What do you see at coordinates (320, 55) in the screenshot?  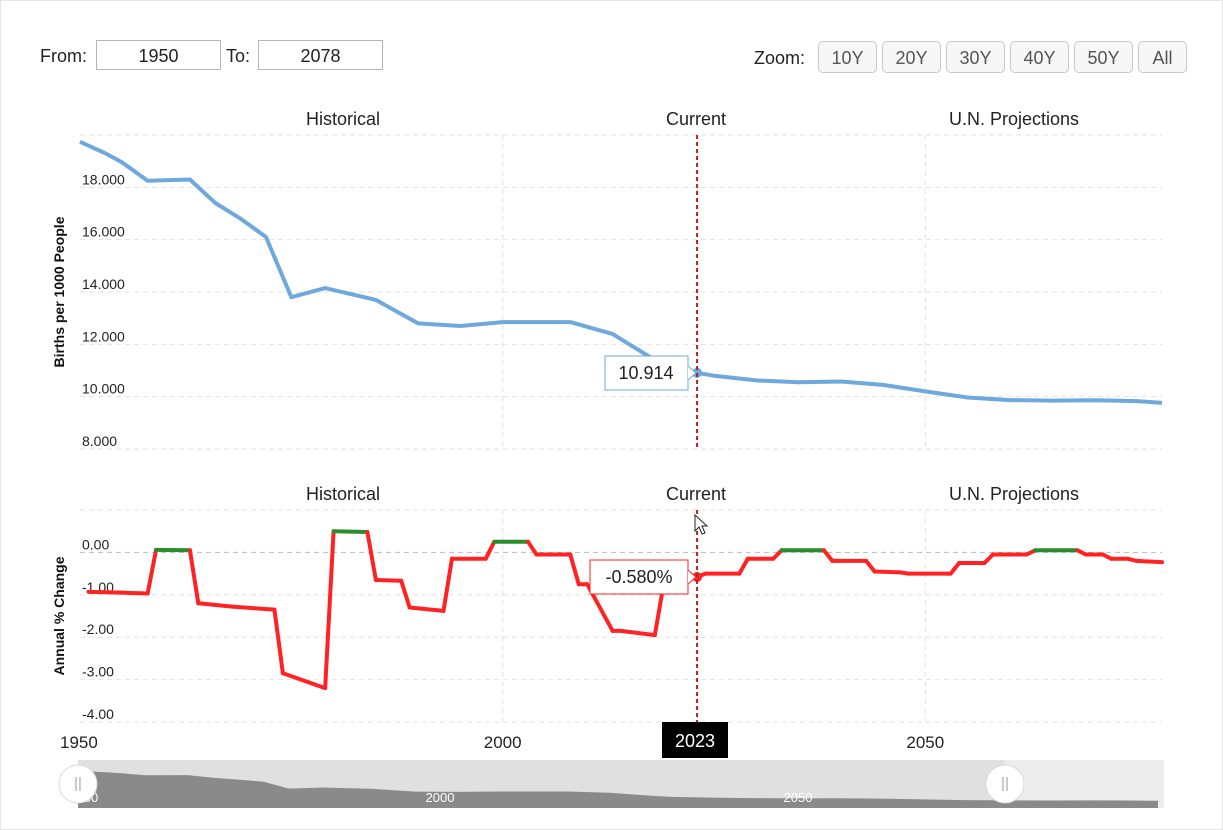 I see `to-input: 2078` at bounding box center [320, 55].